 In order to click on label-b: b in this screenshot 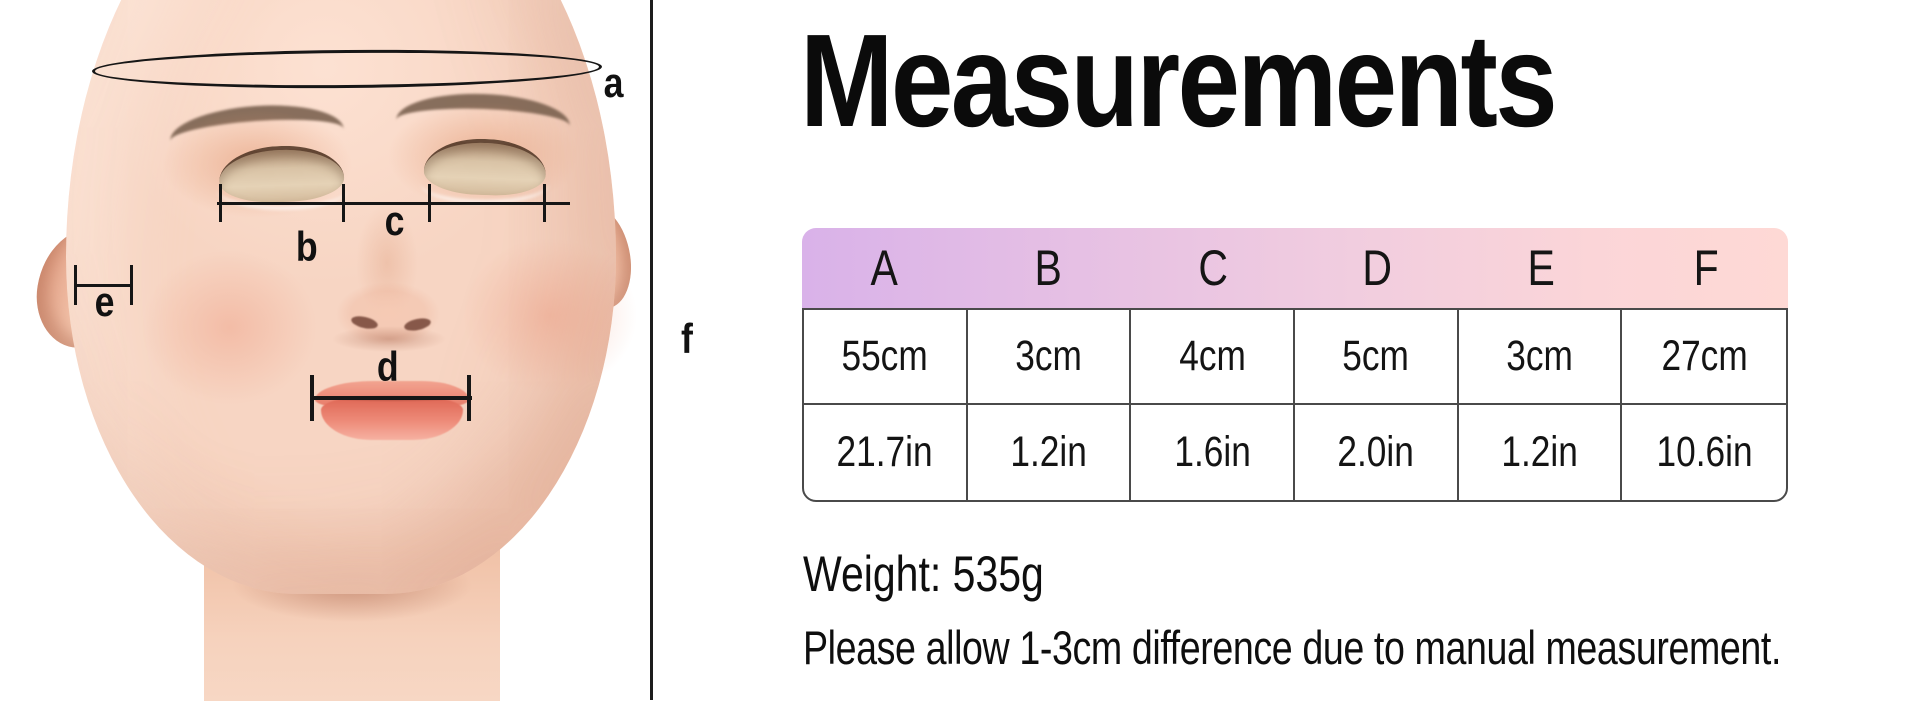, I will do `click(306, 246)`.